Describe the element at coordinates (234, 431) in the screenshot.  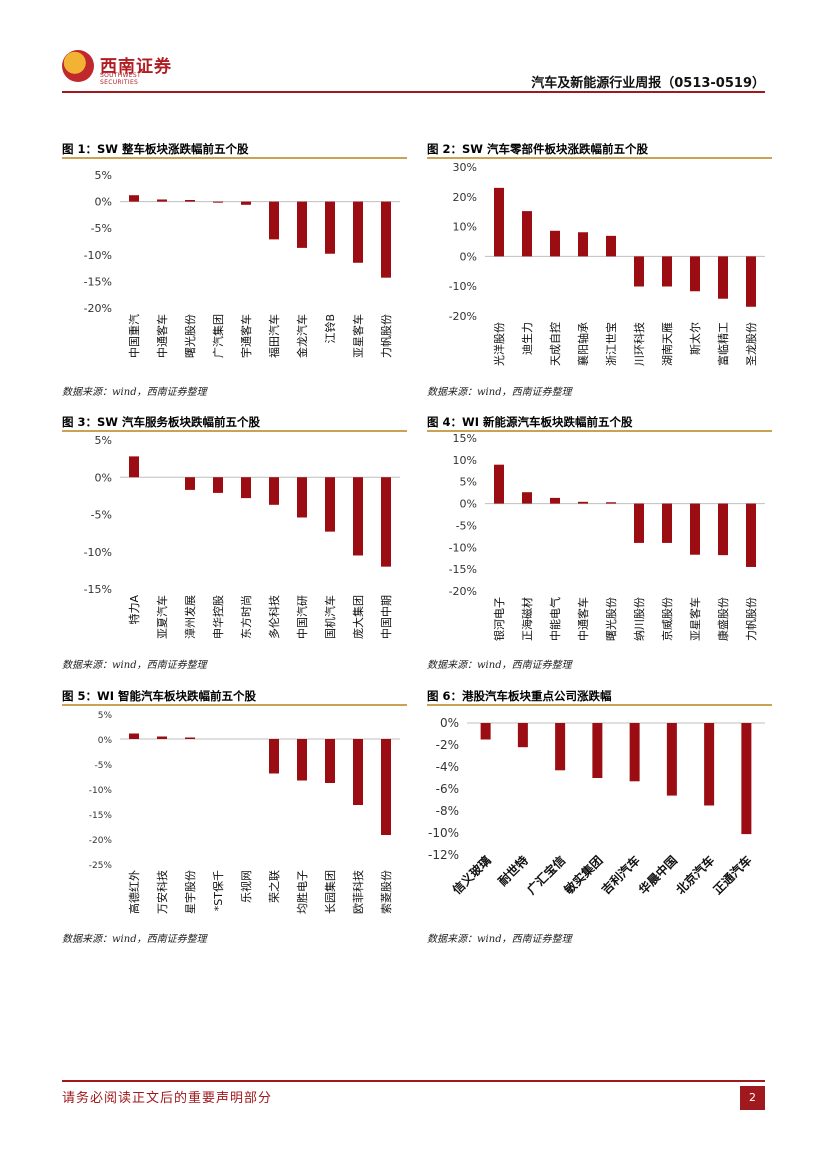
I see `figure-title-rule` at that location.